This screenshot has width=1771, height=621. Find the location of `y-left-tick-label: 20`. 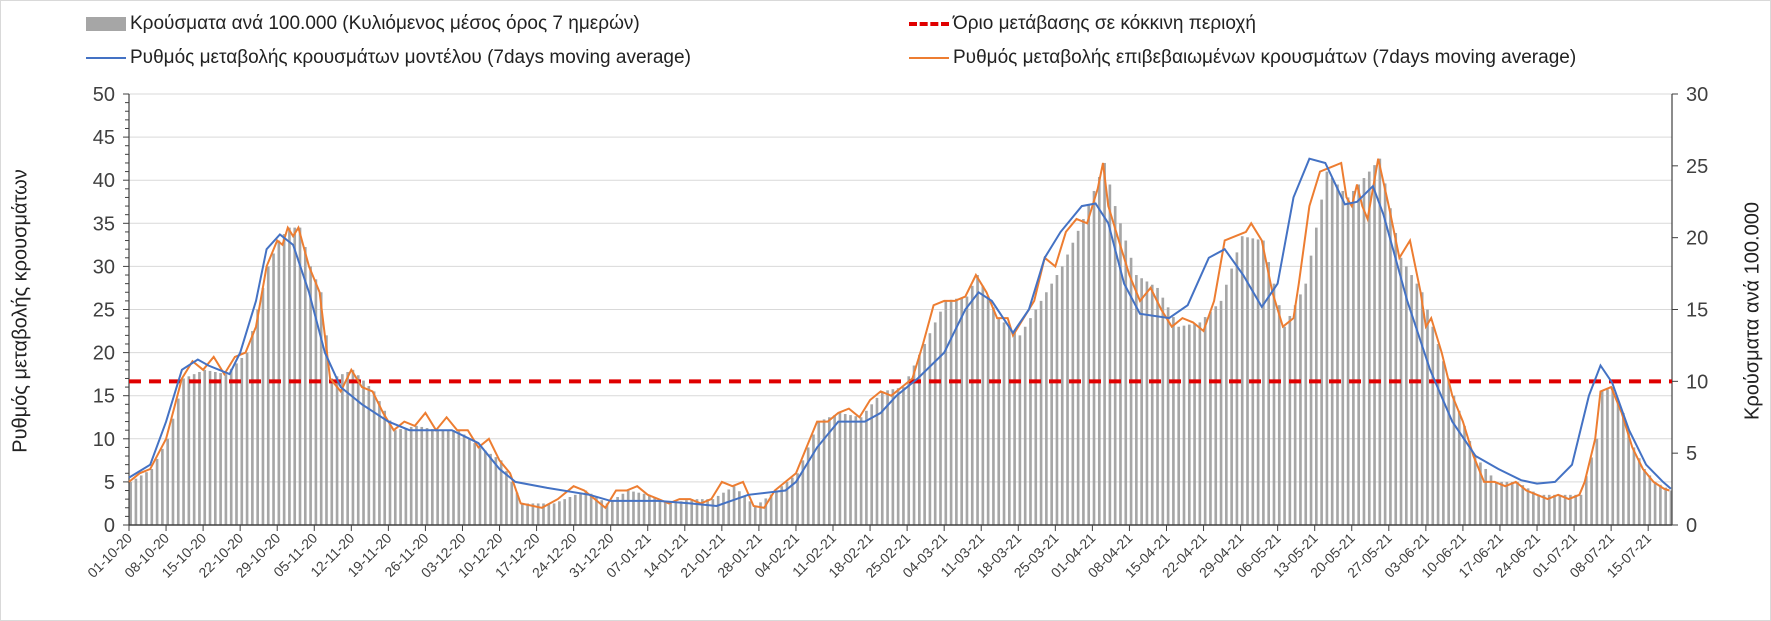

y-left-tick-label: 20 is located at coordinates (104, 354).